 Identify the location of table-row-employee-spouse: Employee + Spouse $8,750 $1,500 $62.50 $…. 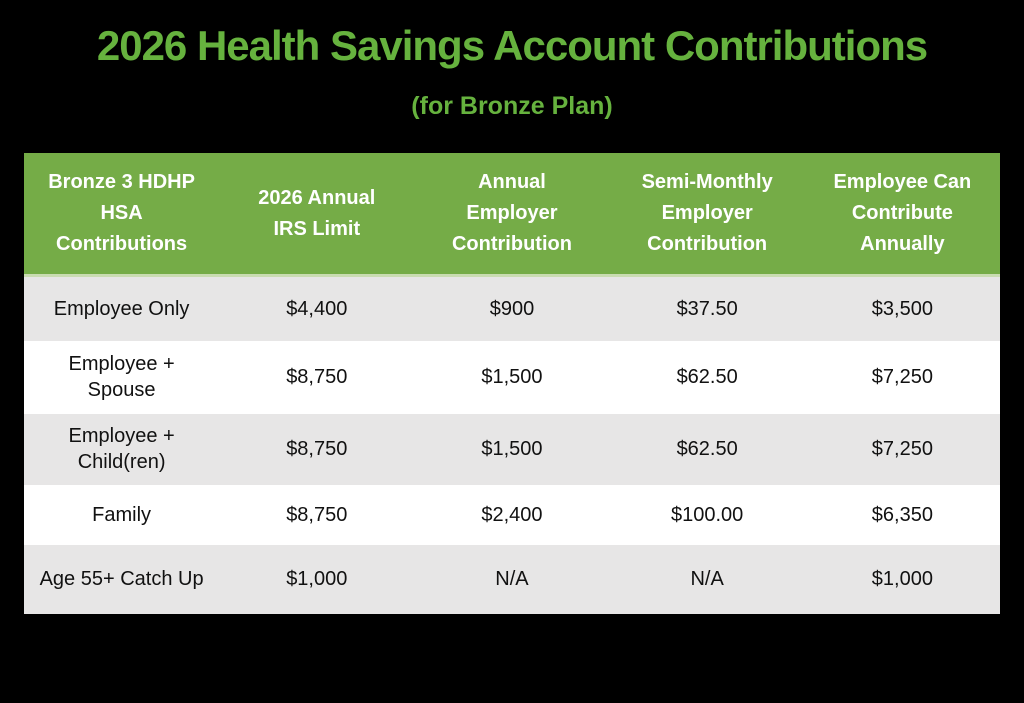
(512, 377).